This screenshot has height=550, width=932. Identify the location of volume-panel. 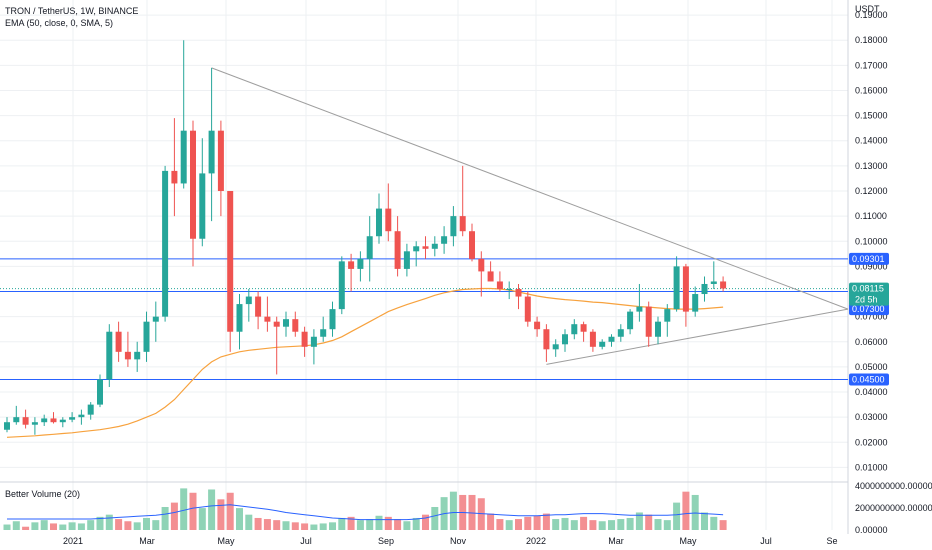
(365, 509).